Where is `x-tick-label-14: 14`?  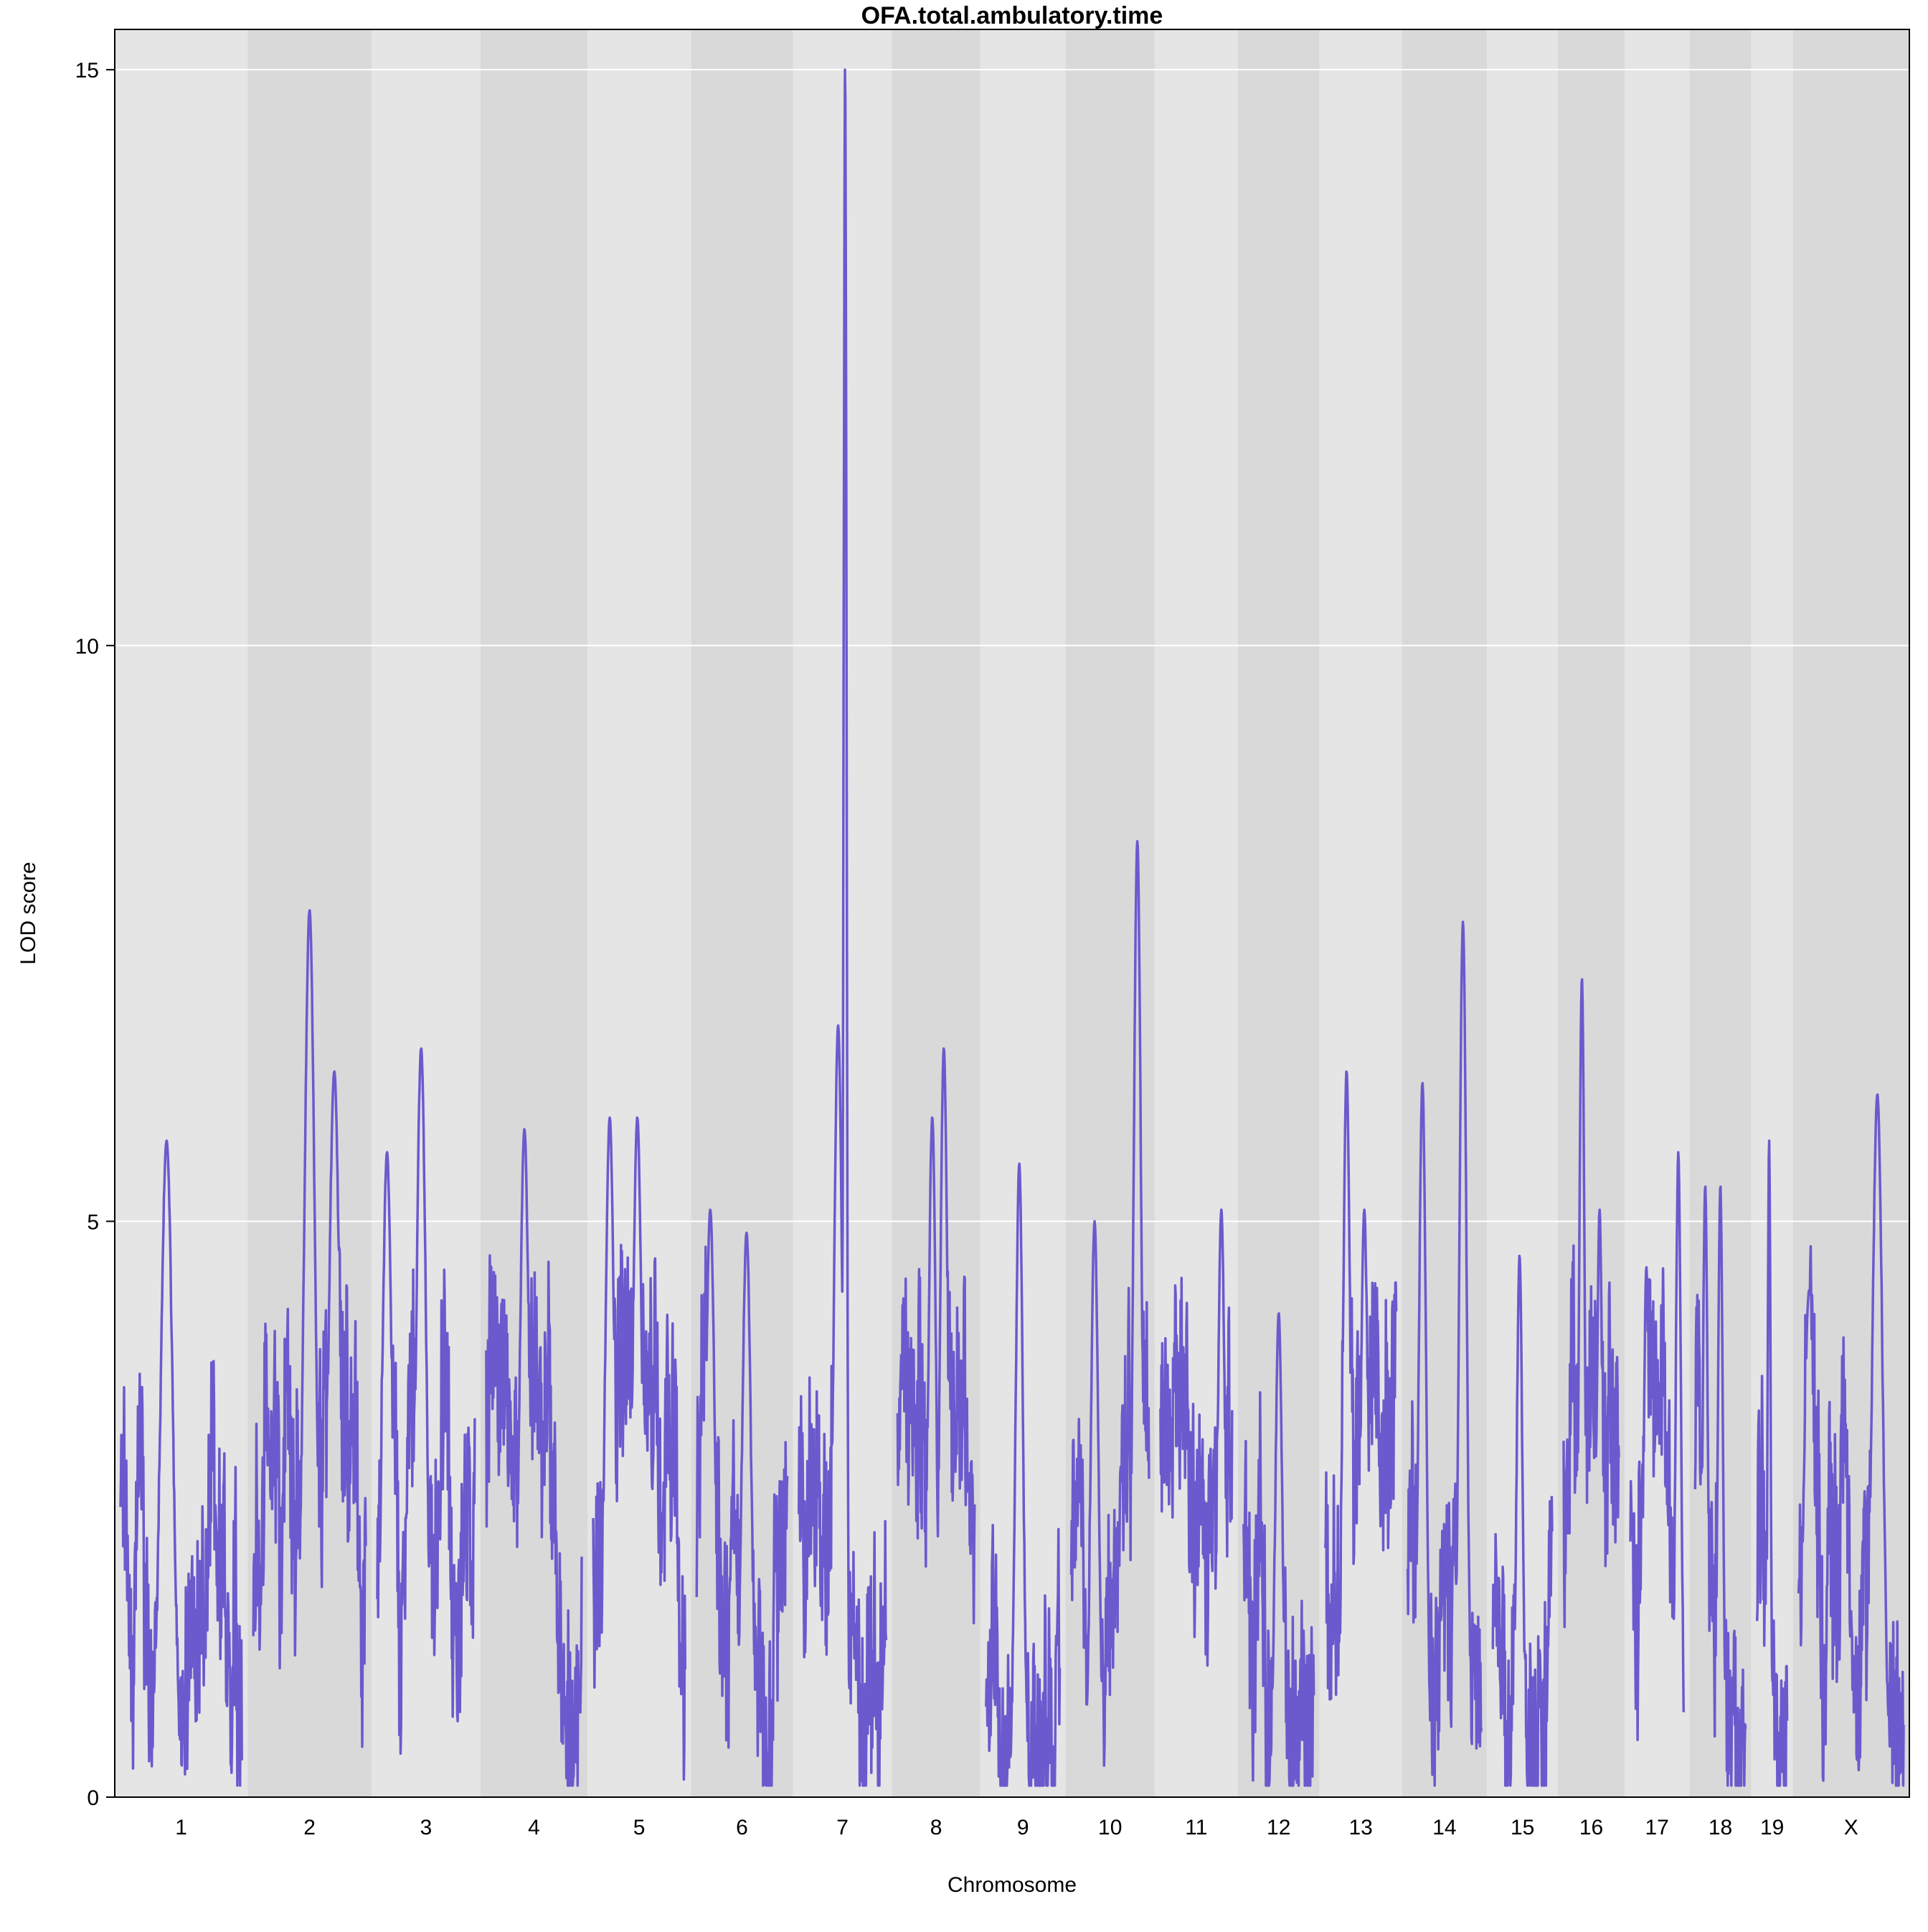
x-tick-label-14: 14 is located at coordinates (1444, 1828).